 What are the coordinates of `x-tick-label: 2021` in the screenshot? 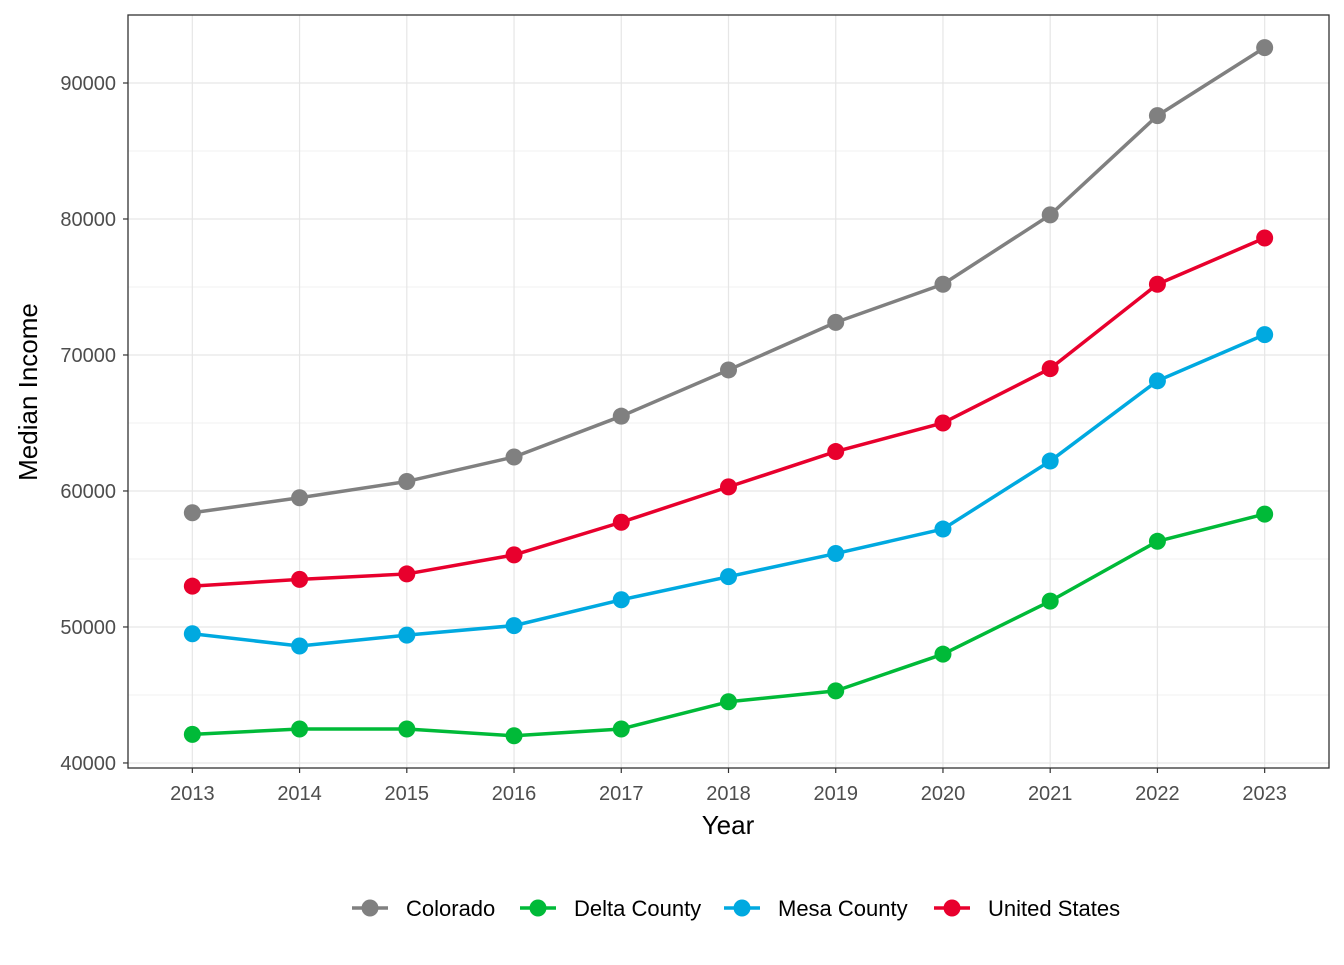 It's located at (1050, 794).